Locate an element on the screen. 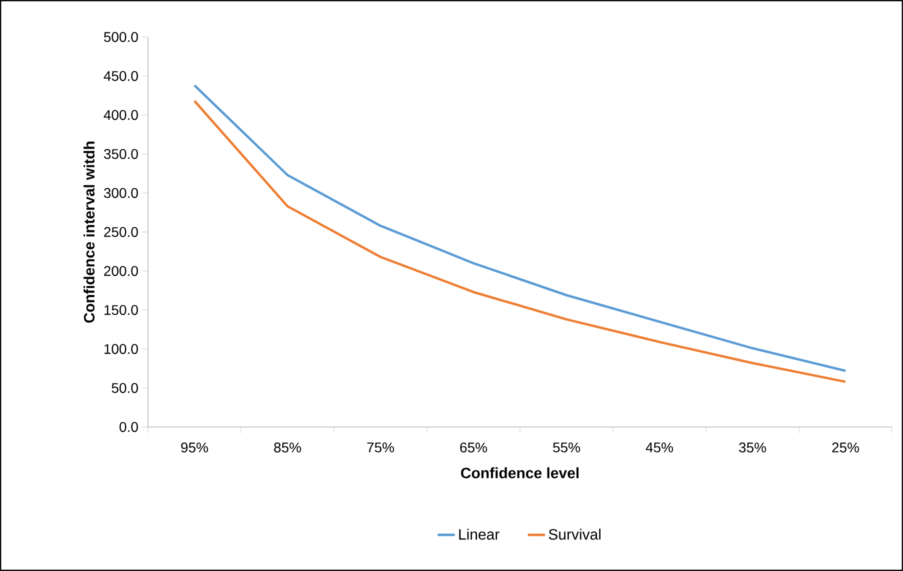 The height and width of the screenshot is (571, 903). y-tick-label: 450.0 is located at coordinates (121, 76).